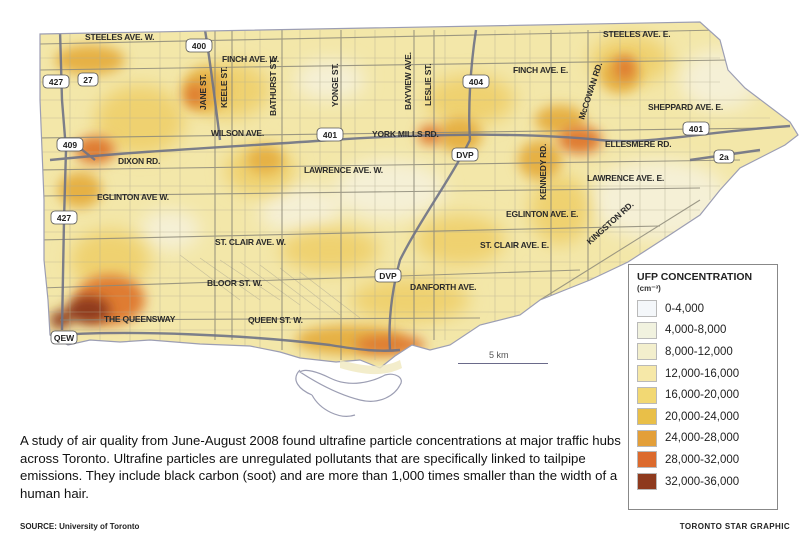 The width and height of the screenshot is (808, 548). I want to click on graphic-credit: TORONTO STAR GRAPHIC, so click(734, 526).